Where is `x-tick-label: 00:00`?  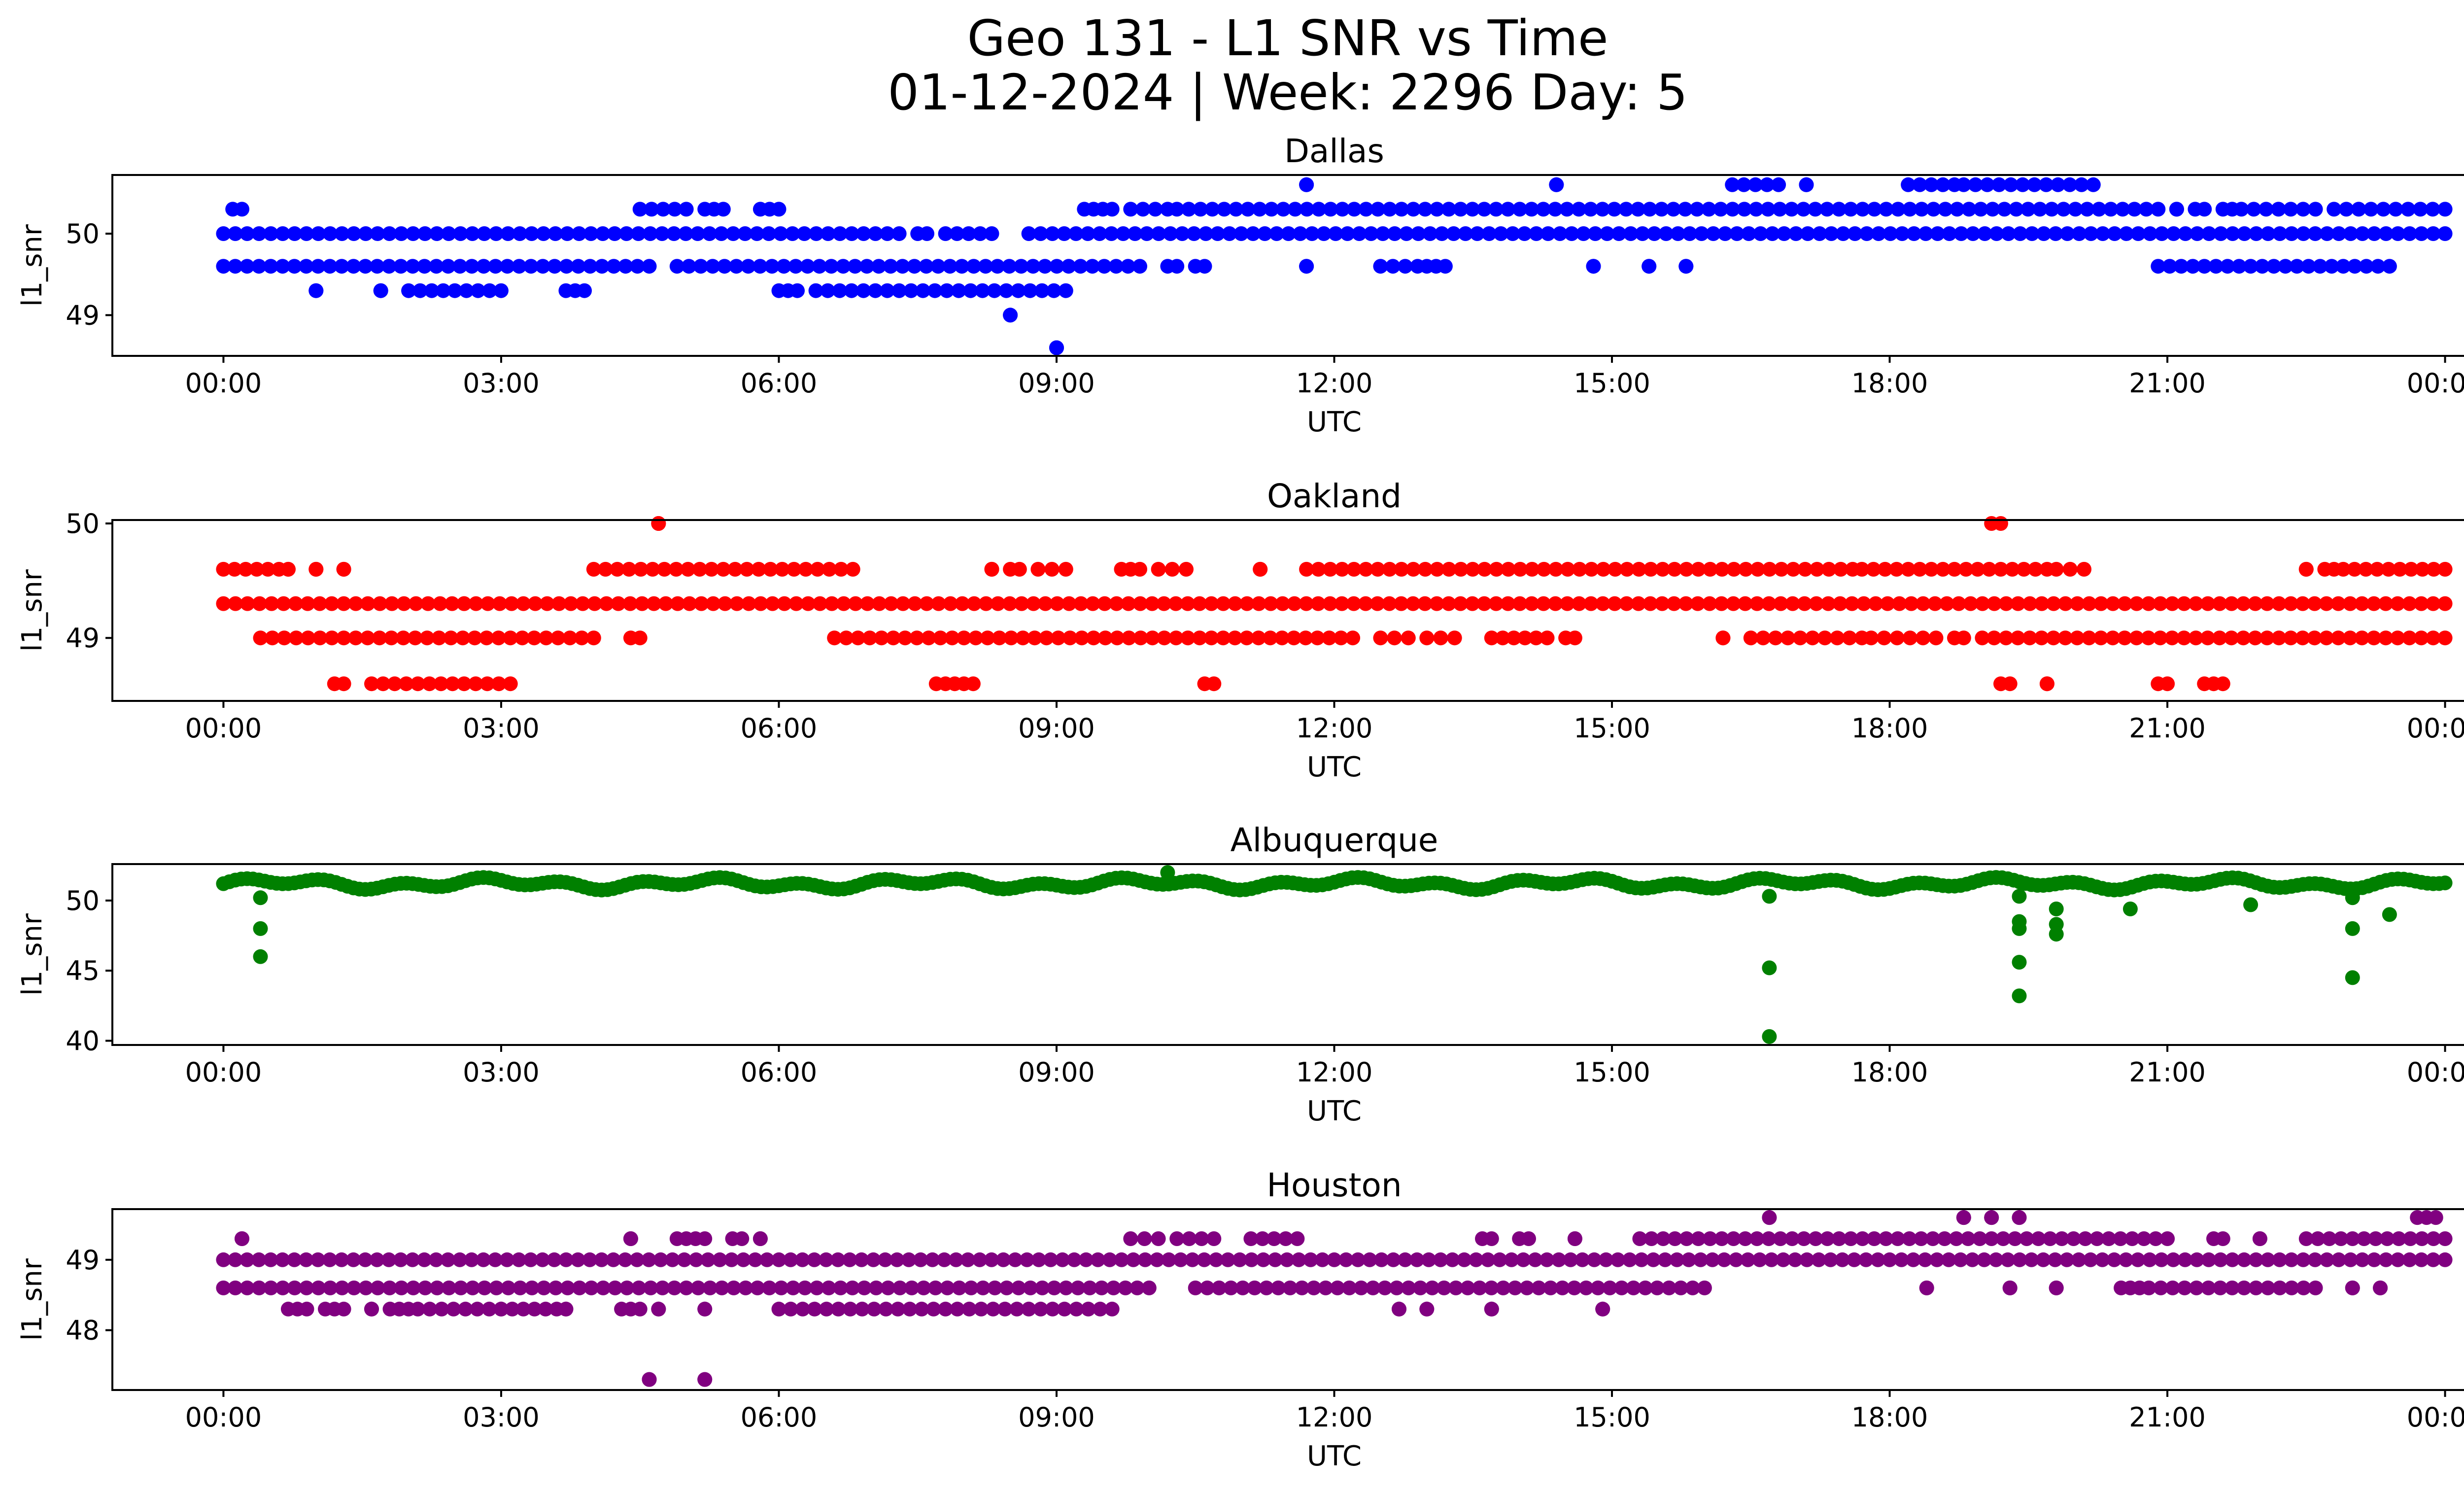 x-tick-label: 00:00 is located at coordinates (2435, 383).